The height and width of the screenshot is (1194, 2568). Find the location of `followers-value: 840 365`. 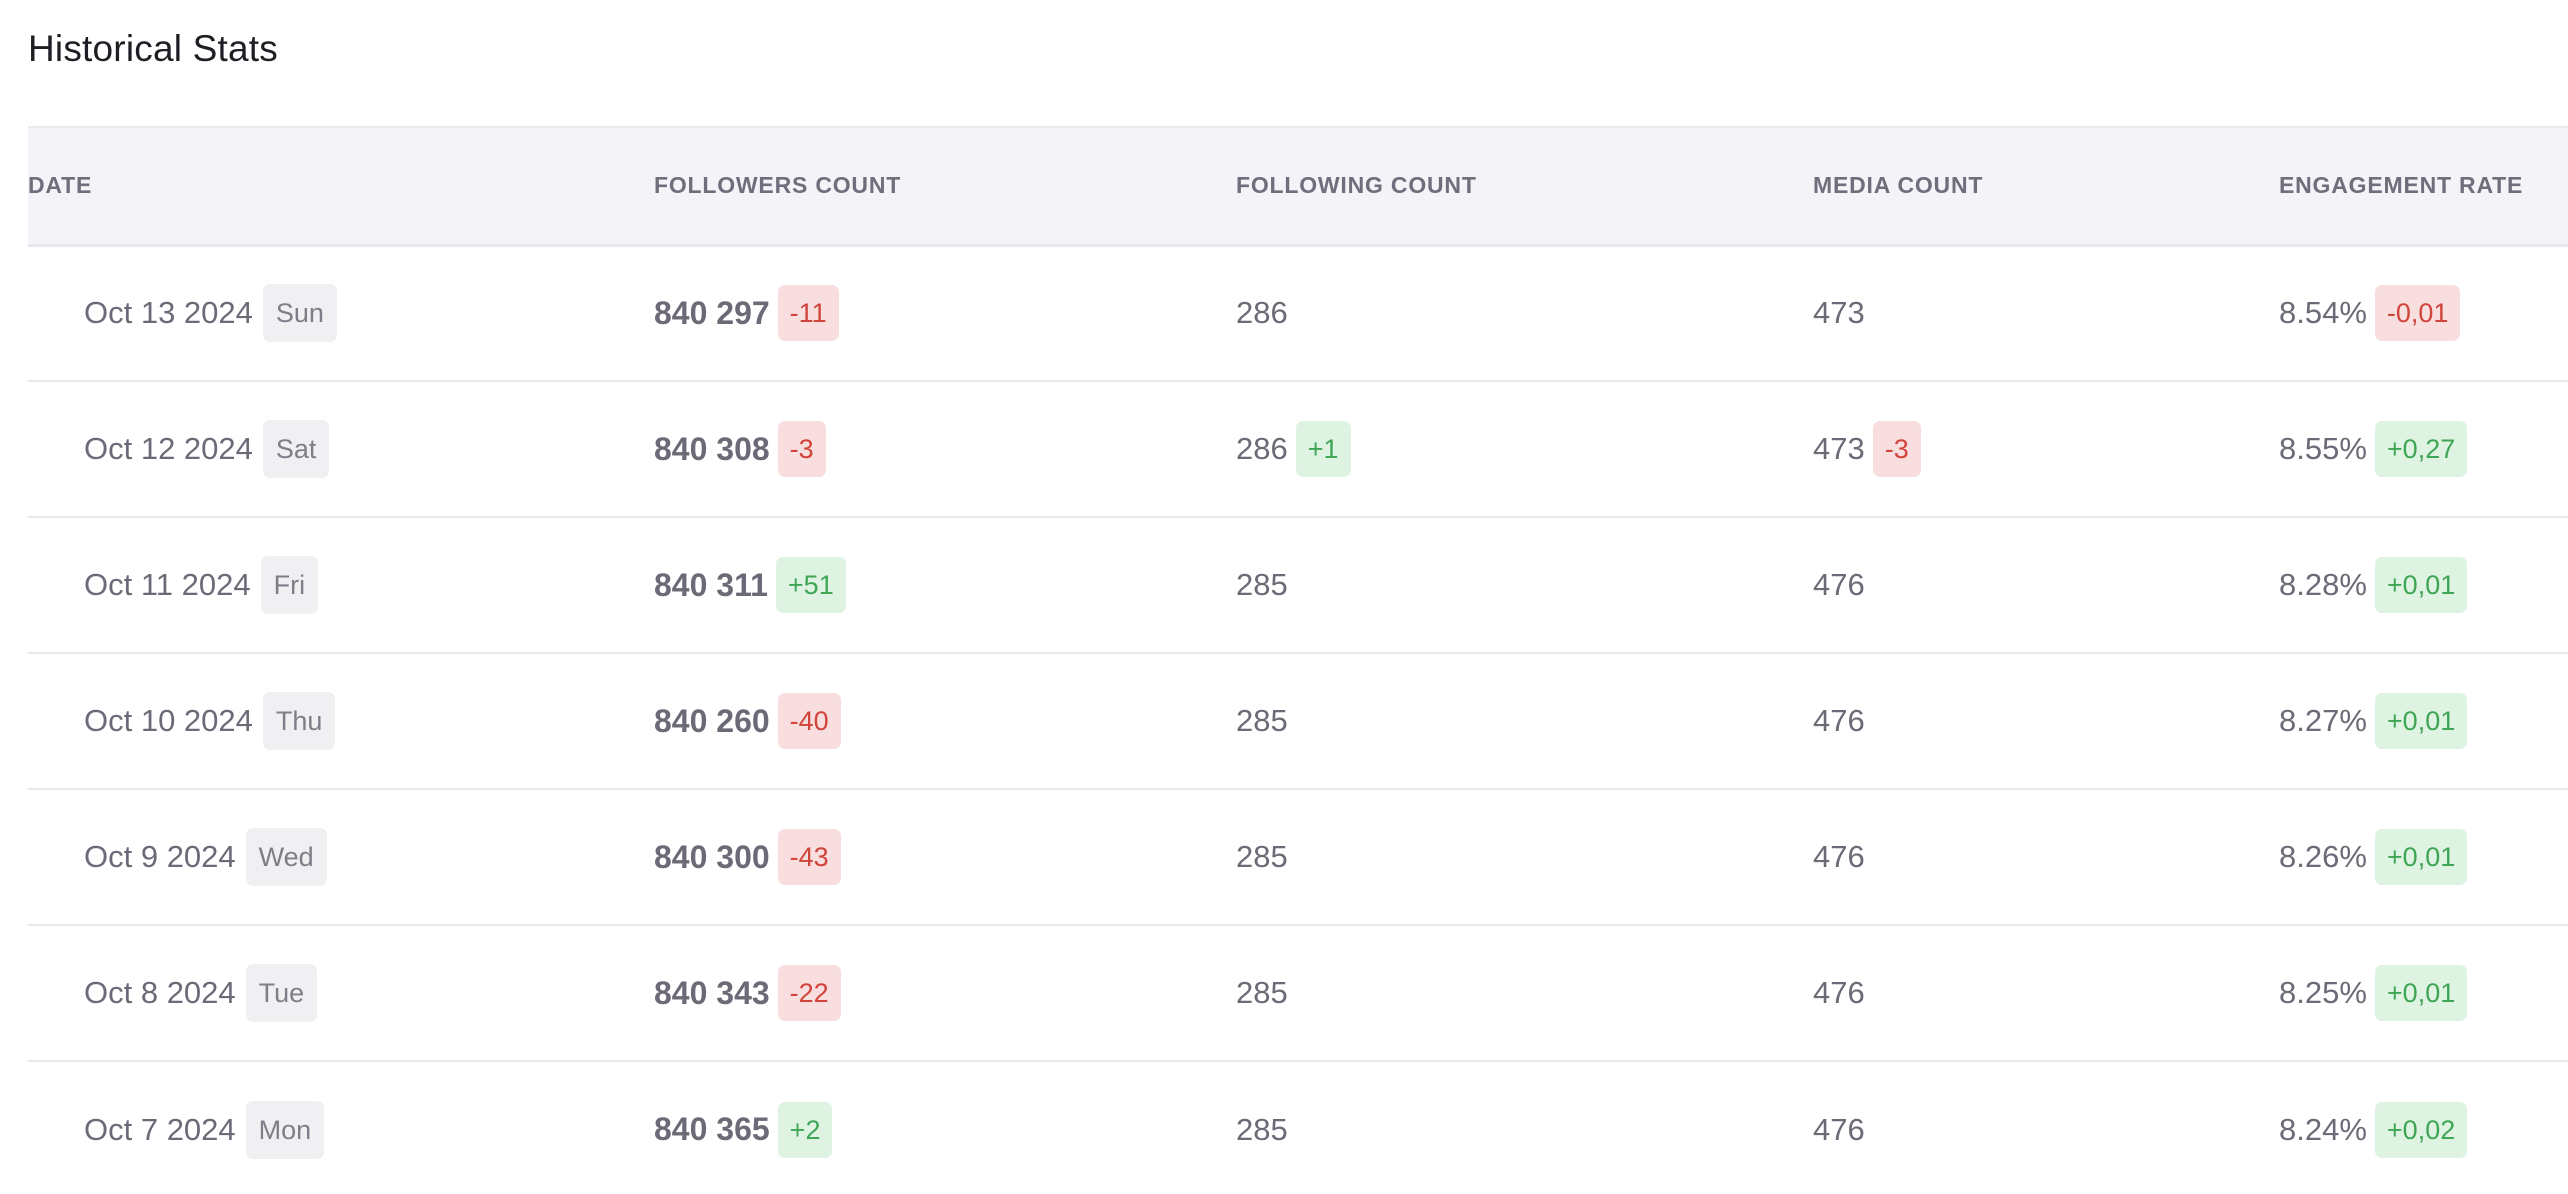

followers-value: 840 365 is located at coordinates (712, 1129).